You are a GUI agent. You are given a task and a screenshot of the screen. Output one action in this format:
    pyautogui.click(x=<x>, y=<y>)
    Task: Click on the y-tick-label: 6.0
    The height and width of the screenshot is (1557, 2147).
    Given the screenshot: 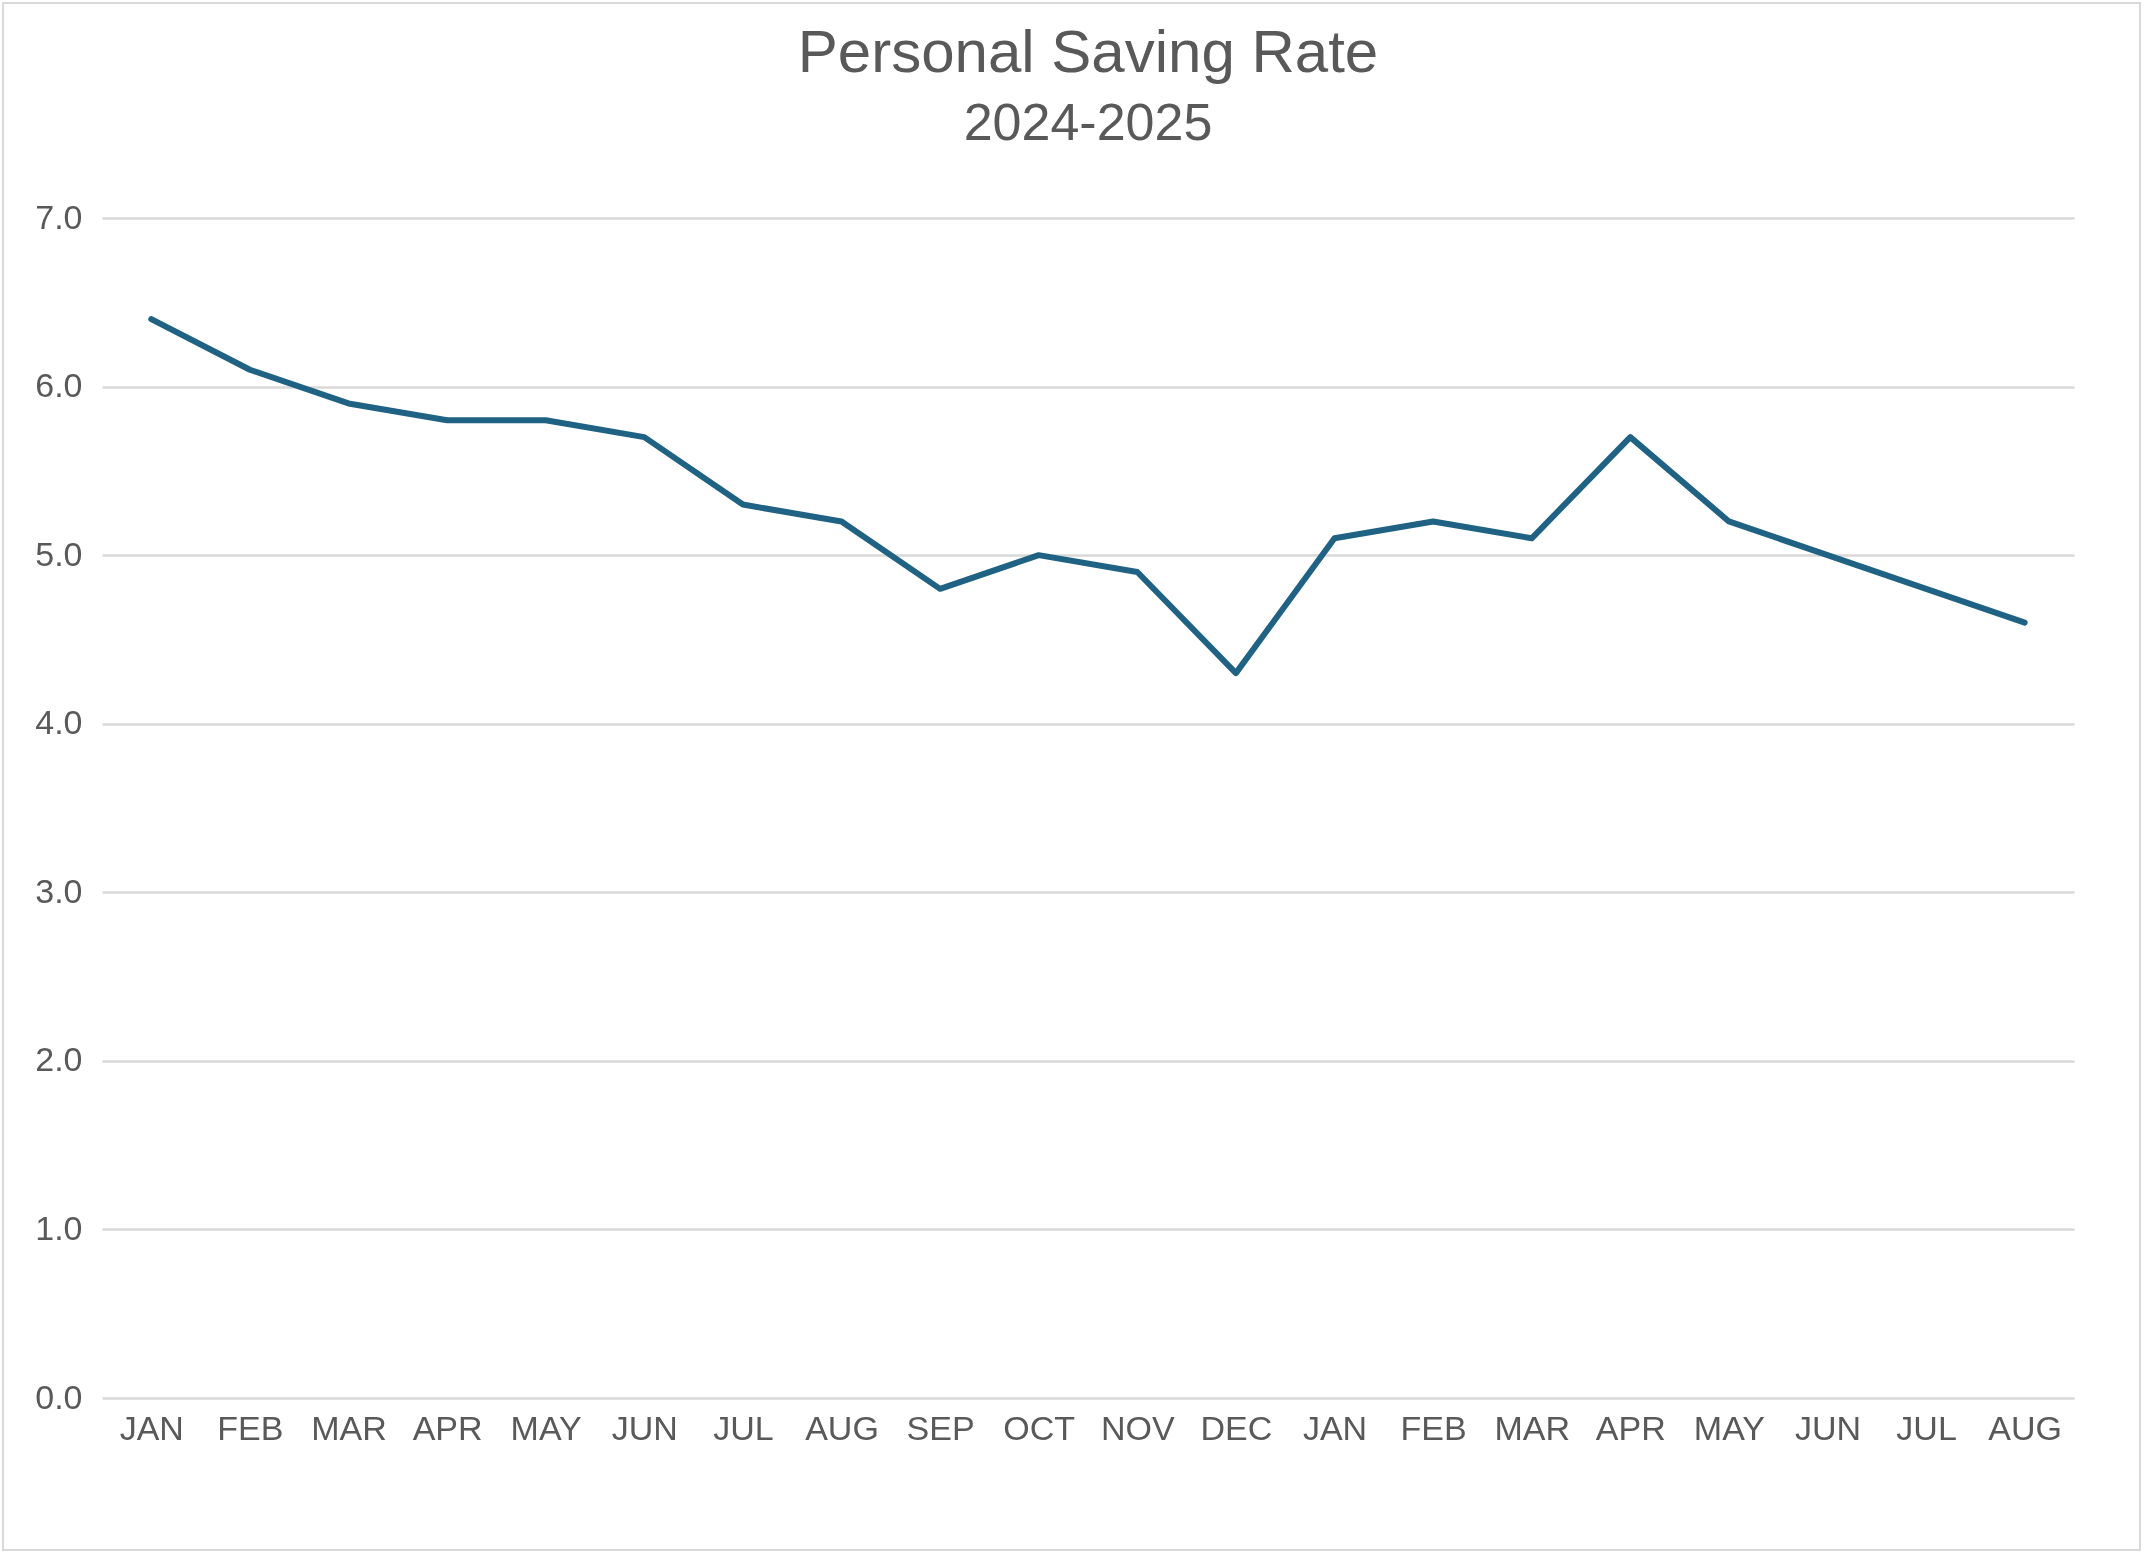 What is the action you would take?
    pyautogui.click(x=59, y=385)
    